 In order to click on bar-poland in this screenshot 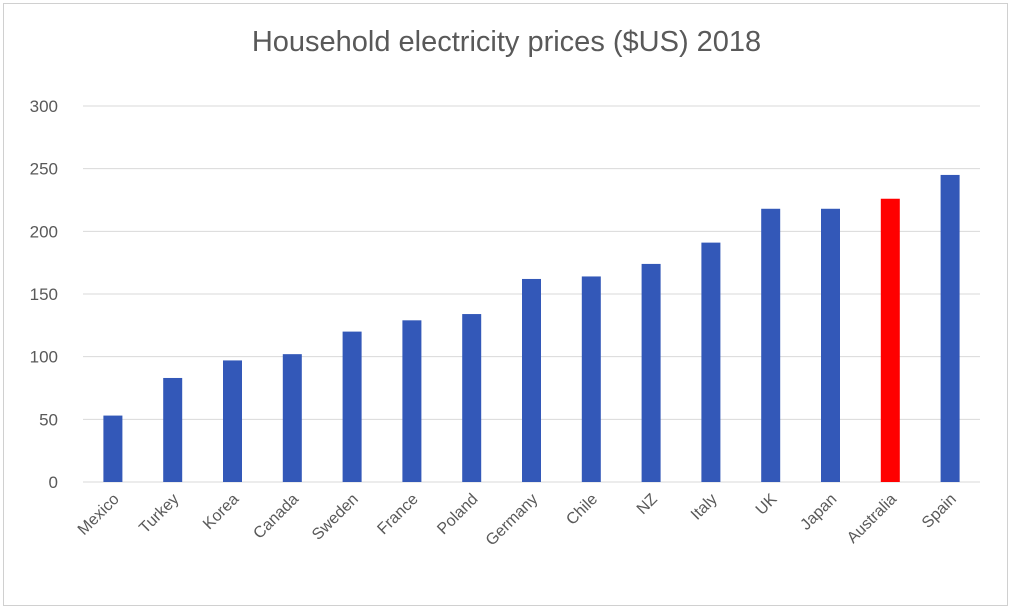, I will do `click(472, 398)`.